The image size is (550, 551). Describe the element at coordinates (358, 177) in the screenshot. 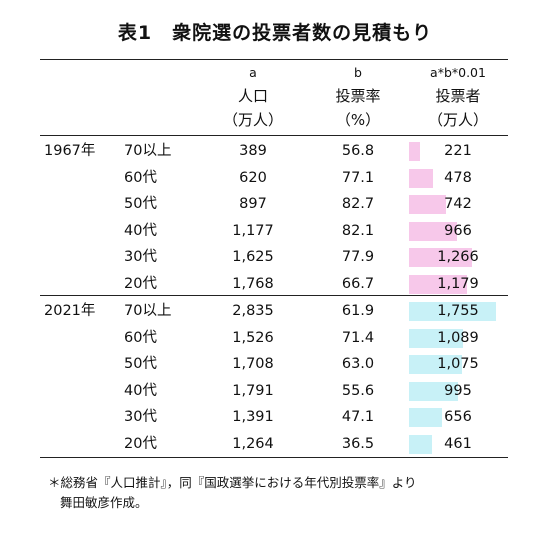

I see `turnout-value: 77.1` at that location.